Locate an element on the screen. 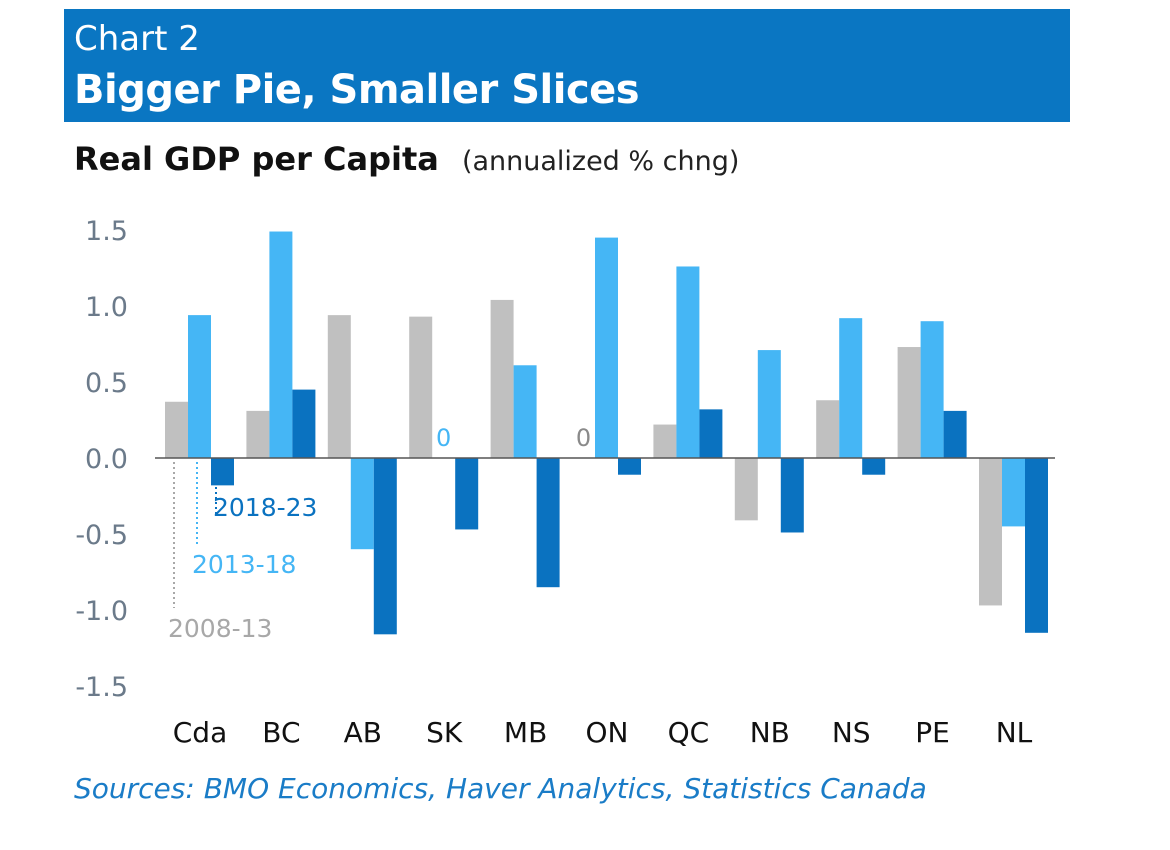  chart-unit: (annualized % chng) is located at coordinates (600, 161).